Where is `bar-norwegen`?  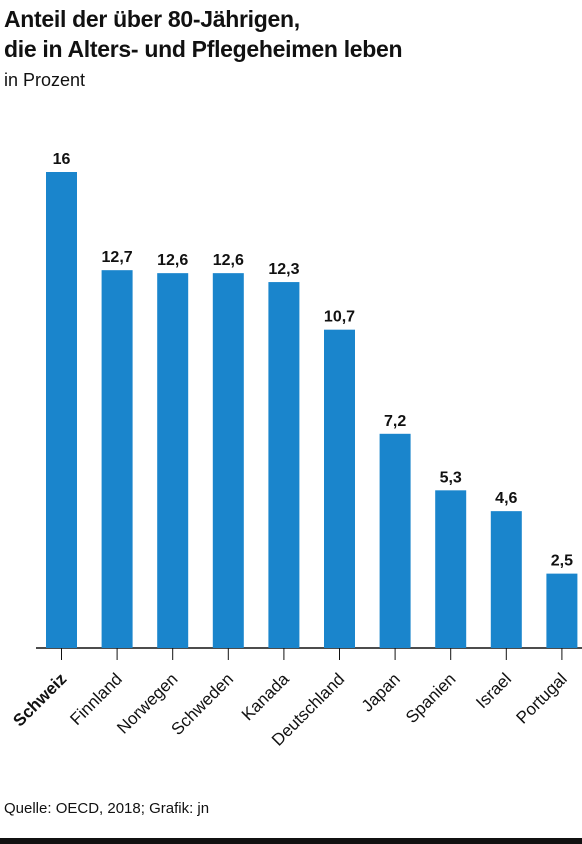 bar-norwegen is located at coordinates (173, 460).